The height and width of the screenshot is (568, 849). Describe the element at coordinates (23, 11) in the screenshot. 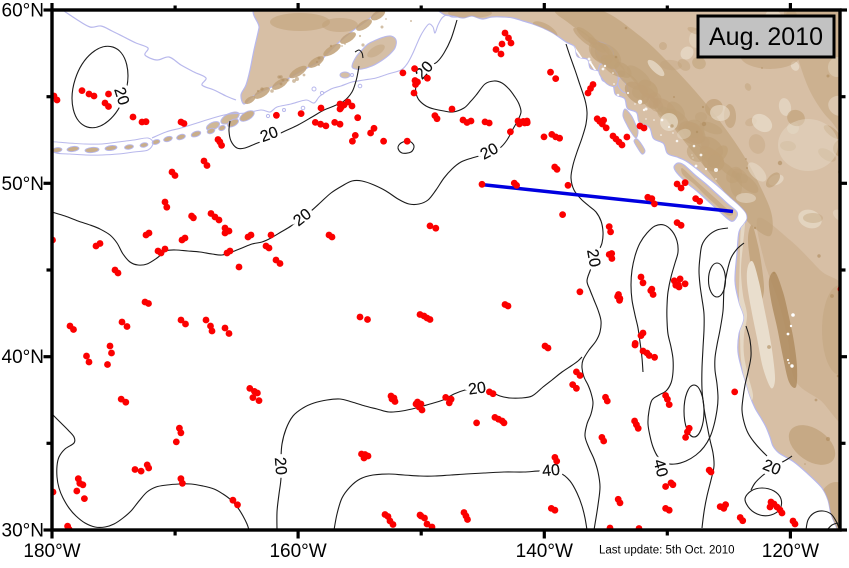

I see `svg-text: 60°N` at that location.